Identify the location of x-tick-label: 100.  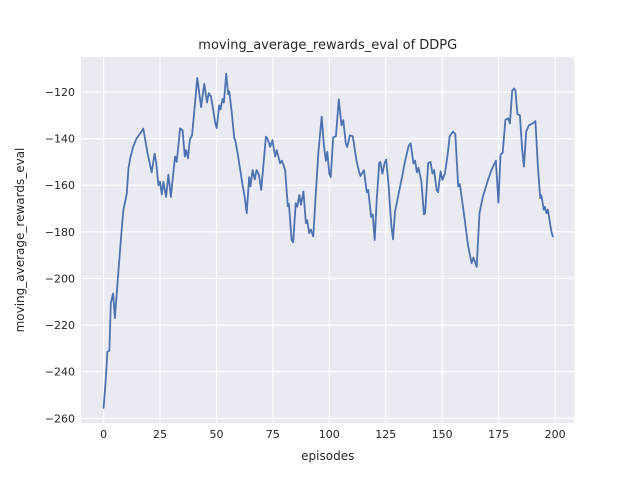
(329, 434).